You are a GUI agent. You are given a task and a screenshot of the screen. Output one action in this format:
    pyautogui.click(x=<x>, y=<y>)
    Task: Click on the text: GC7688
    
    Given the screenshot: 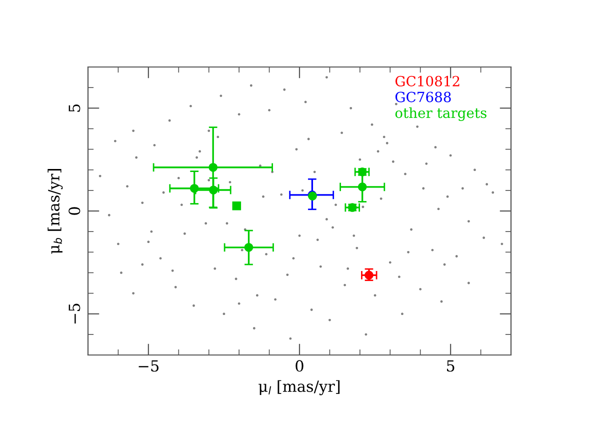 What is the action you would take?
    pyautogui.click(x=423, y=97)
    